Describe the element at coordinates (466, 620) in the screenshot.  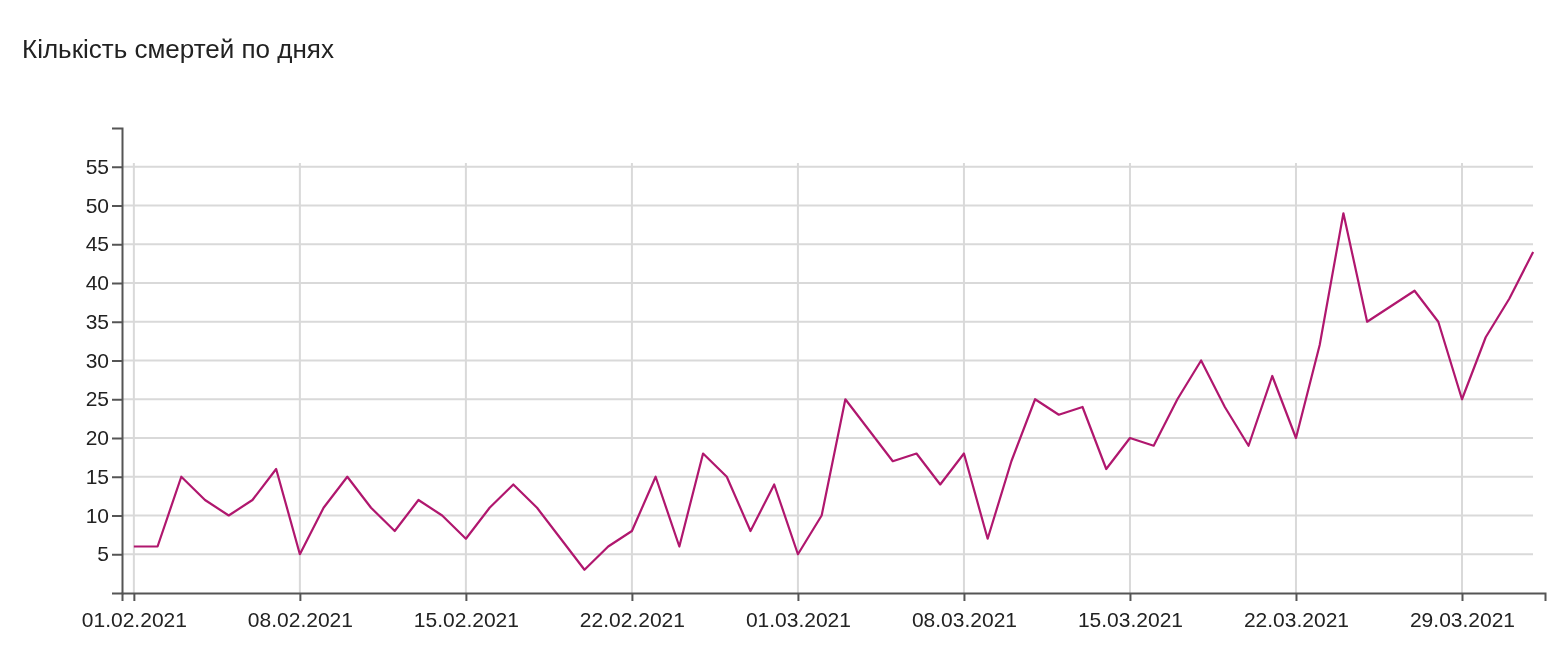
I see `x-tick-label: 15.02.2021` at that location.